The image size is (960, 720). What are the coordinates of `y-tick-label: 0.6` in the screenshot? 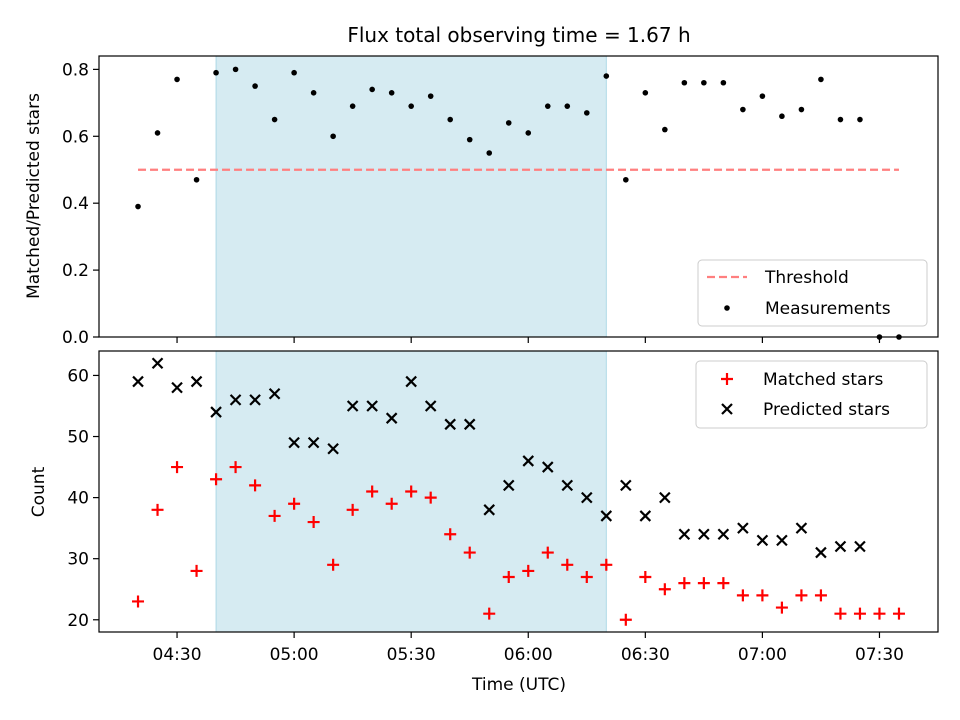 It's located at (75, 137).